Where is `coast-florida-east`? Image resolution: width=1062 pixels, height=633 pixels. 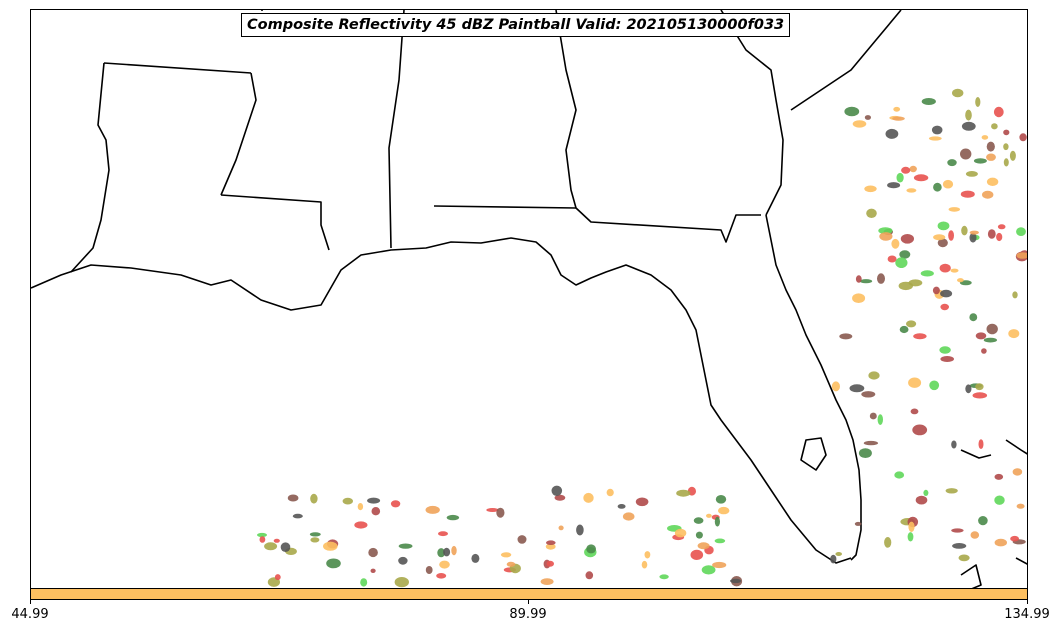
coast-florida-east is located at coordinates (813, 387).